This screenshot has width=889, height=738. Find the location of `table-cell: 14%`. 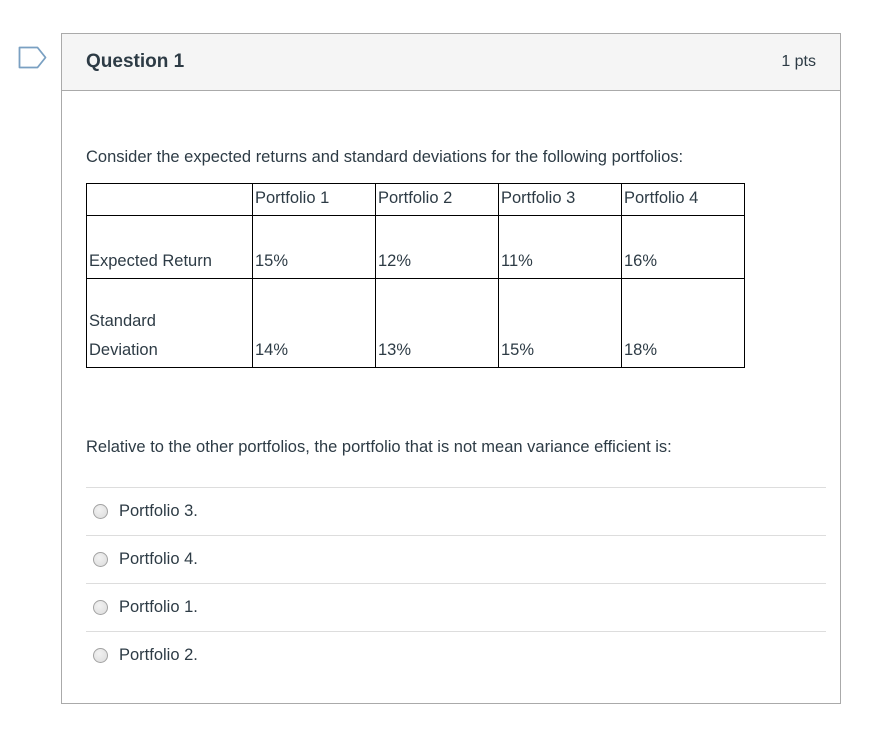

table-cell: 14% is located at coordinates (314, 323).